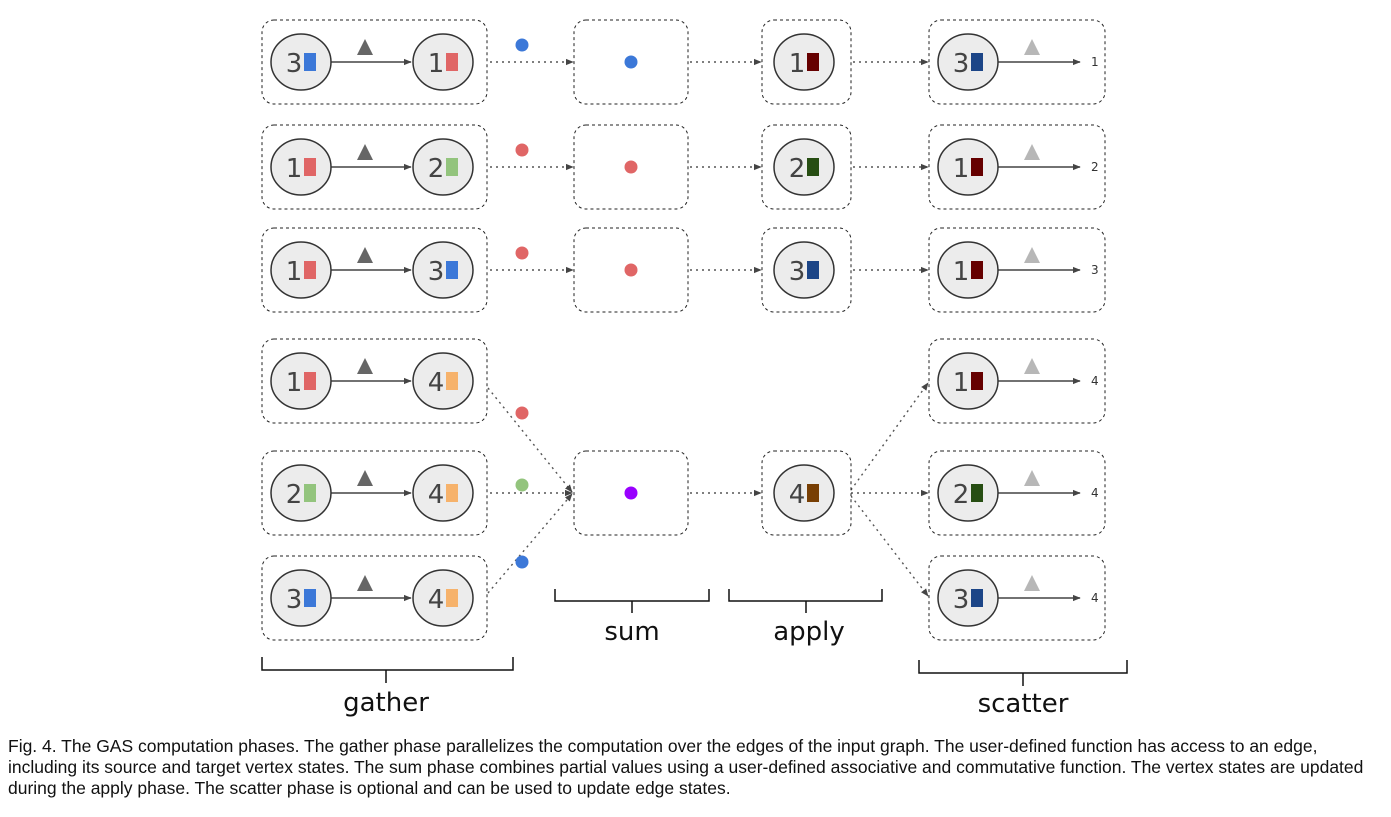  I want to click on gather-target-vertex-5-number: 4, so click(436, 495).